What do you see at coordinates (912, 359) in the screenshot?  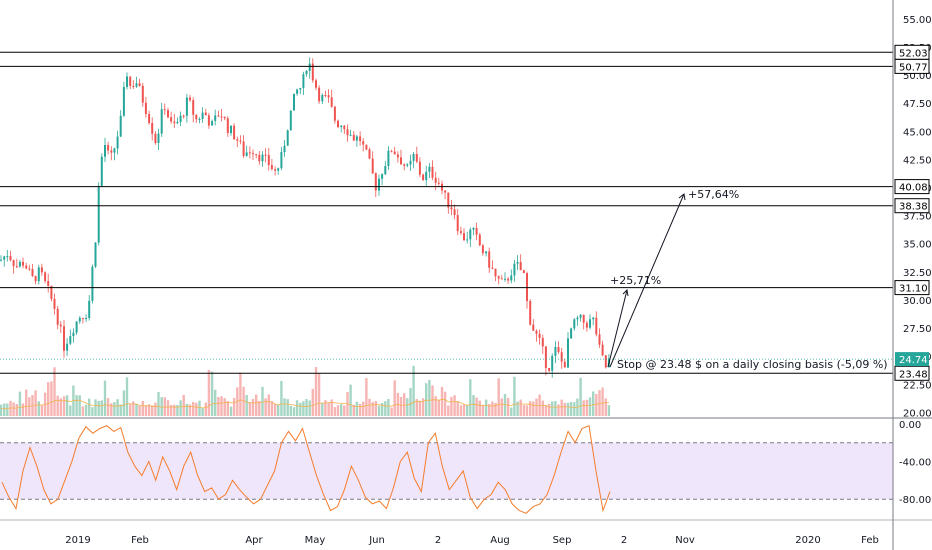 I see `current-price-tag` at bounding box center [912, 359].